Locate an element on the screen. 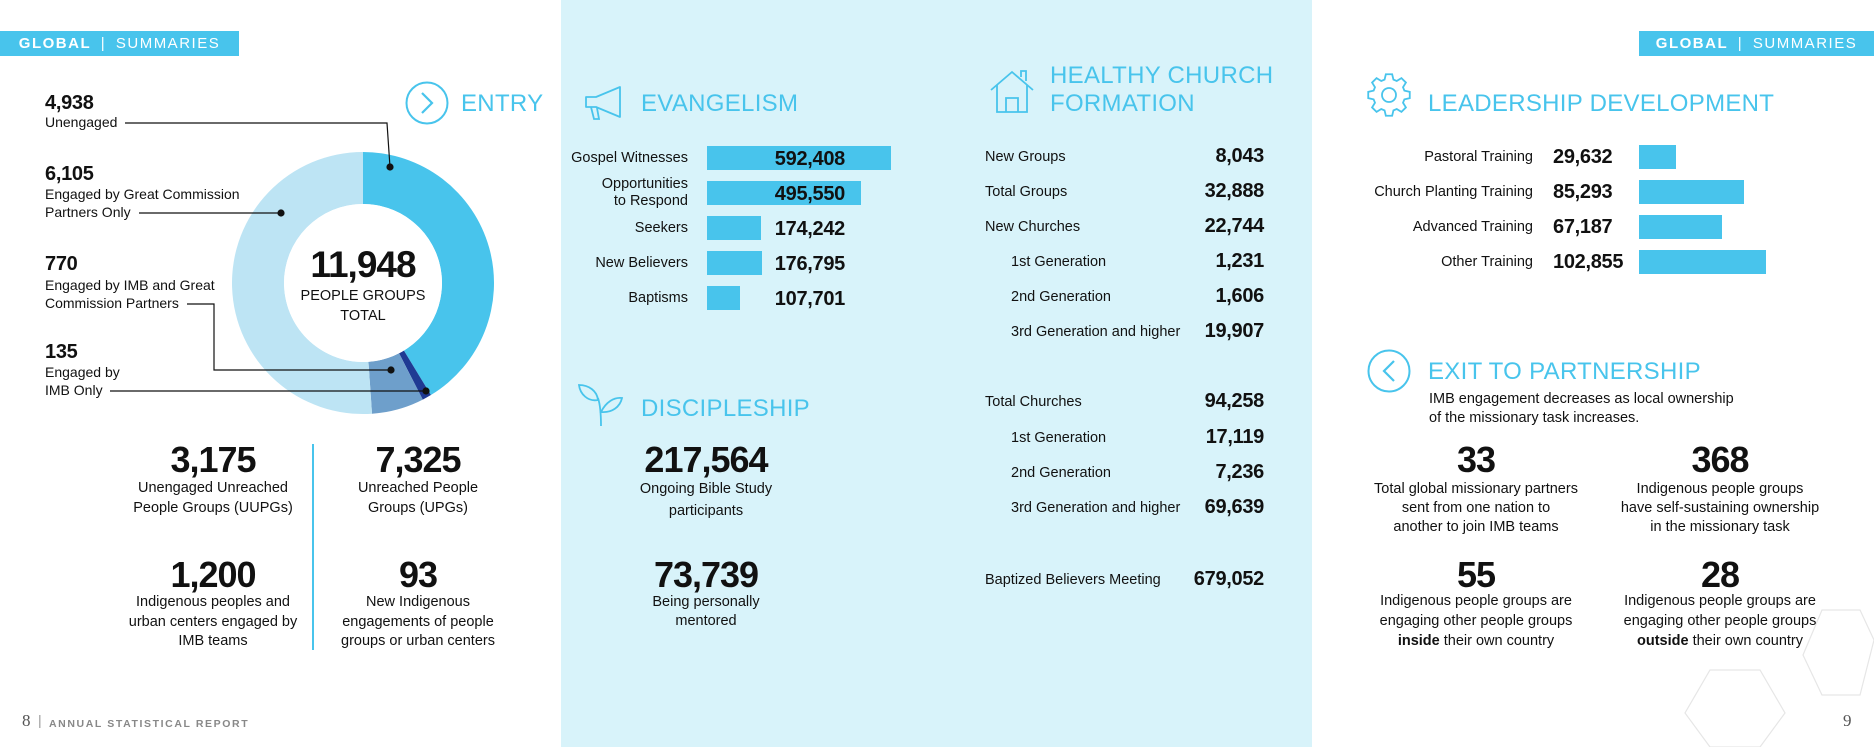 The width and height of the screenshot is (1874, 747). church-row-value: 7,236 is located at coordinates (1239, 472).